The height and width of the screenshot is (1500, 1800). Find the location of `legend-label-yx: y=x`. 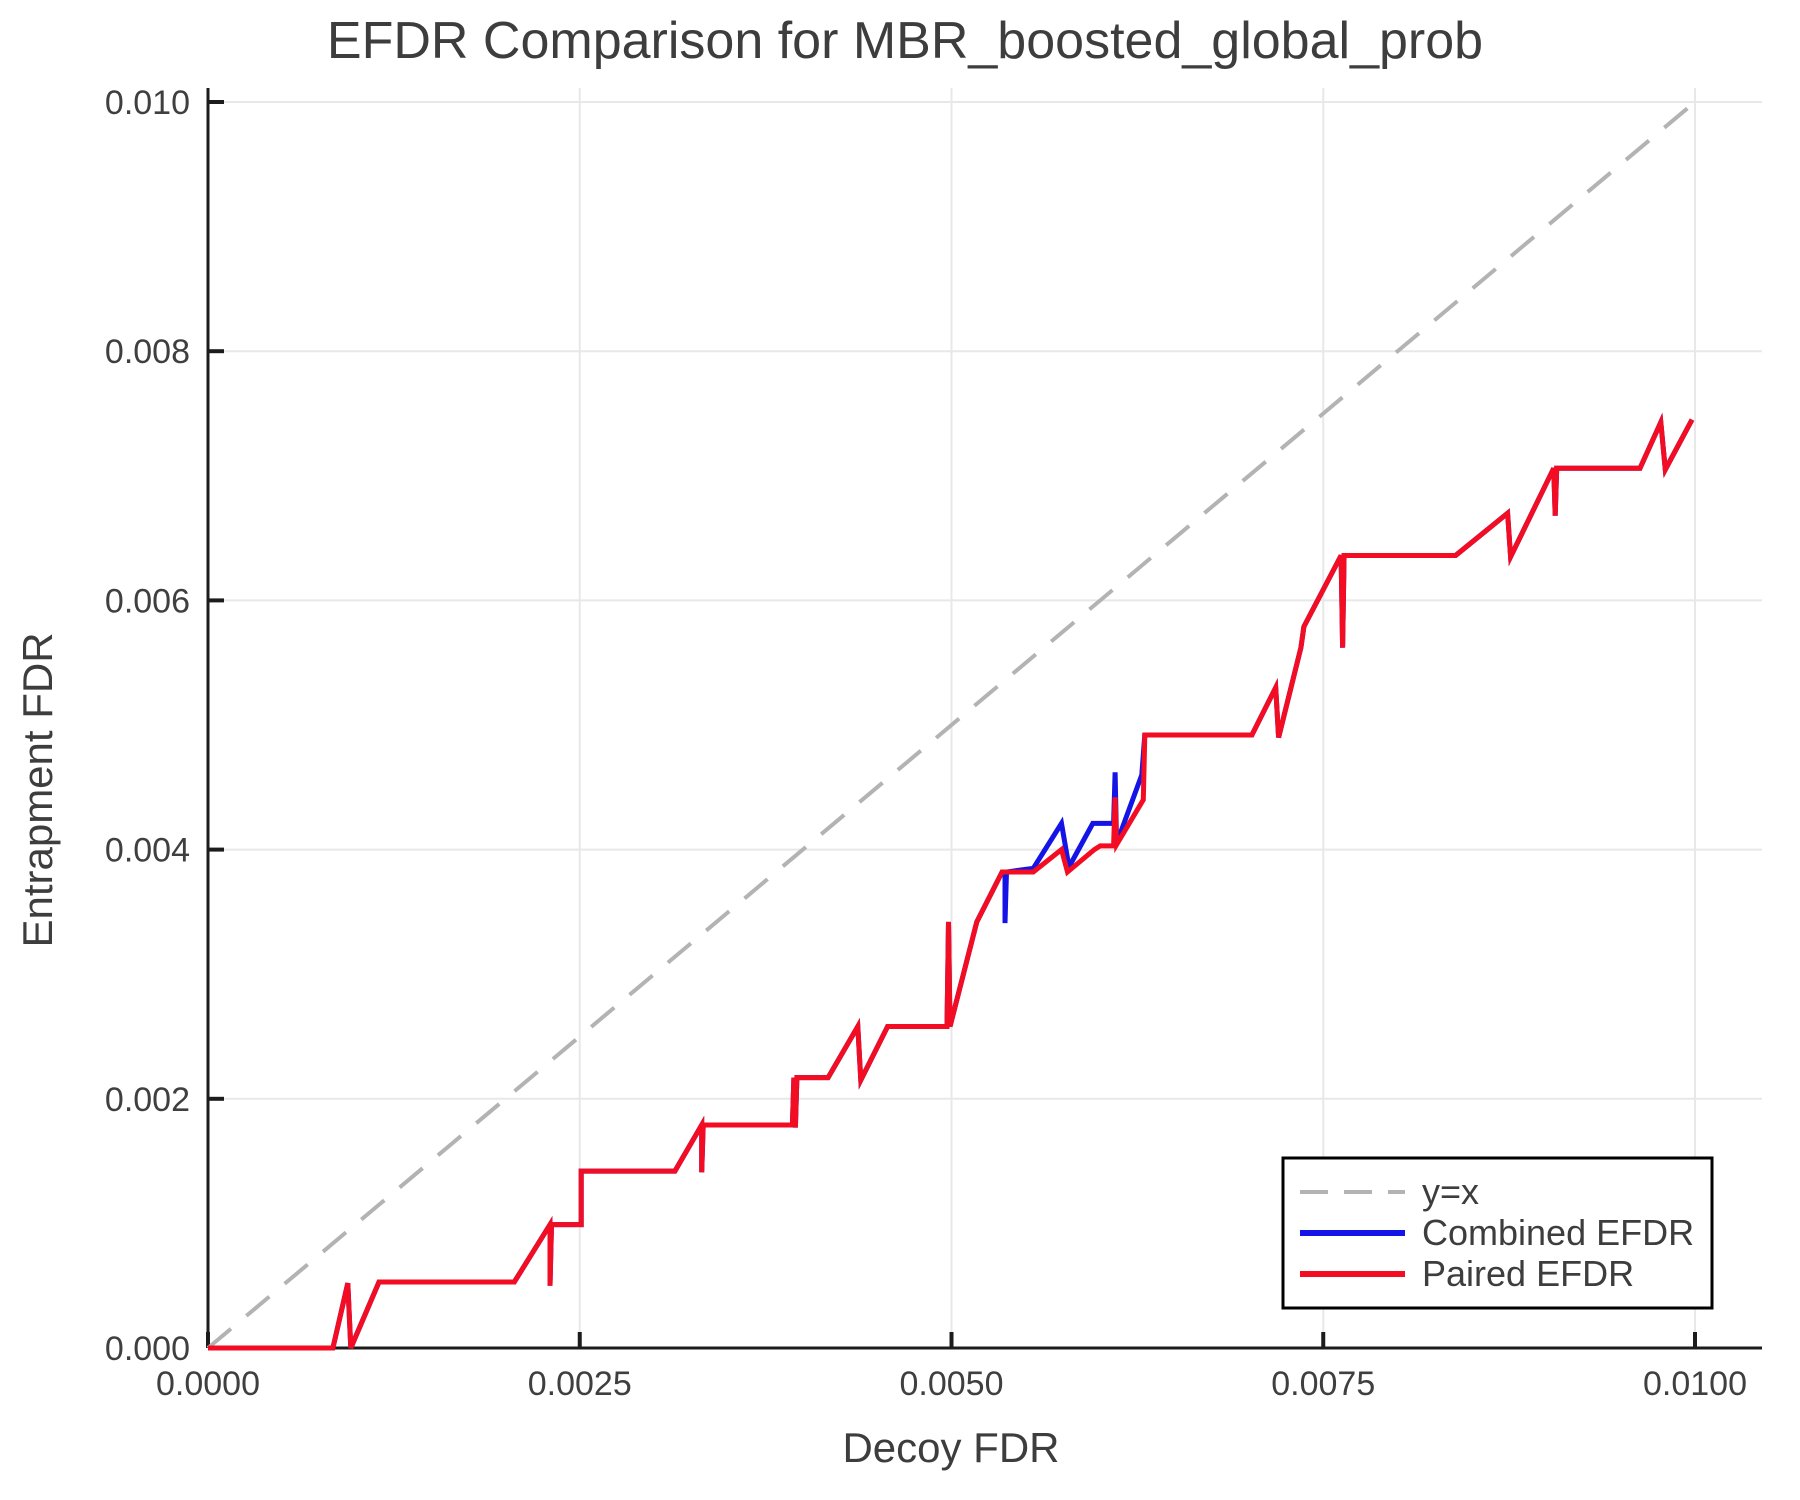

legend-label-yx: y=x is located at coordinates (1450, 1191).